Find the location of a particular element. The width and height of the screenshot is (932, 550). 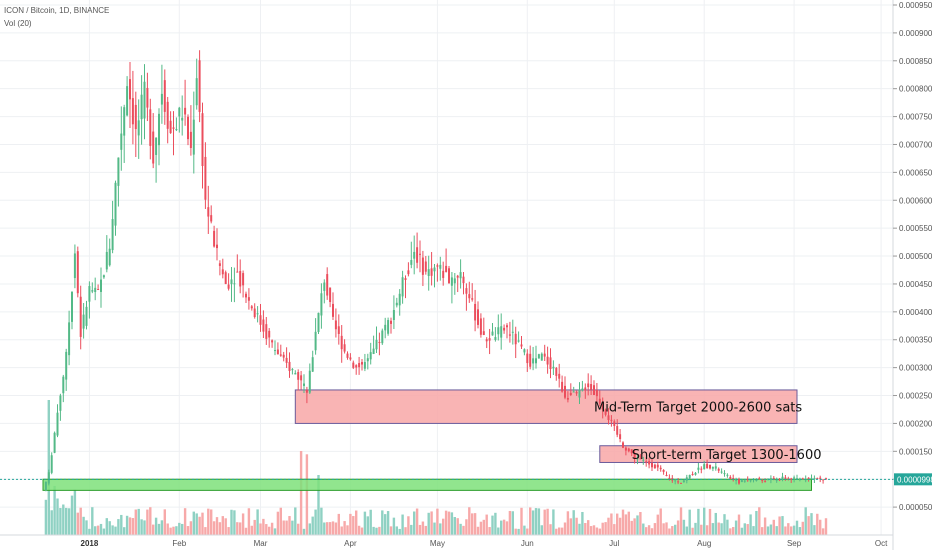

x-tick-label: Jul is located at coordinates (614, 543).